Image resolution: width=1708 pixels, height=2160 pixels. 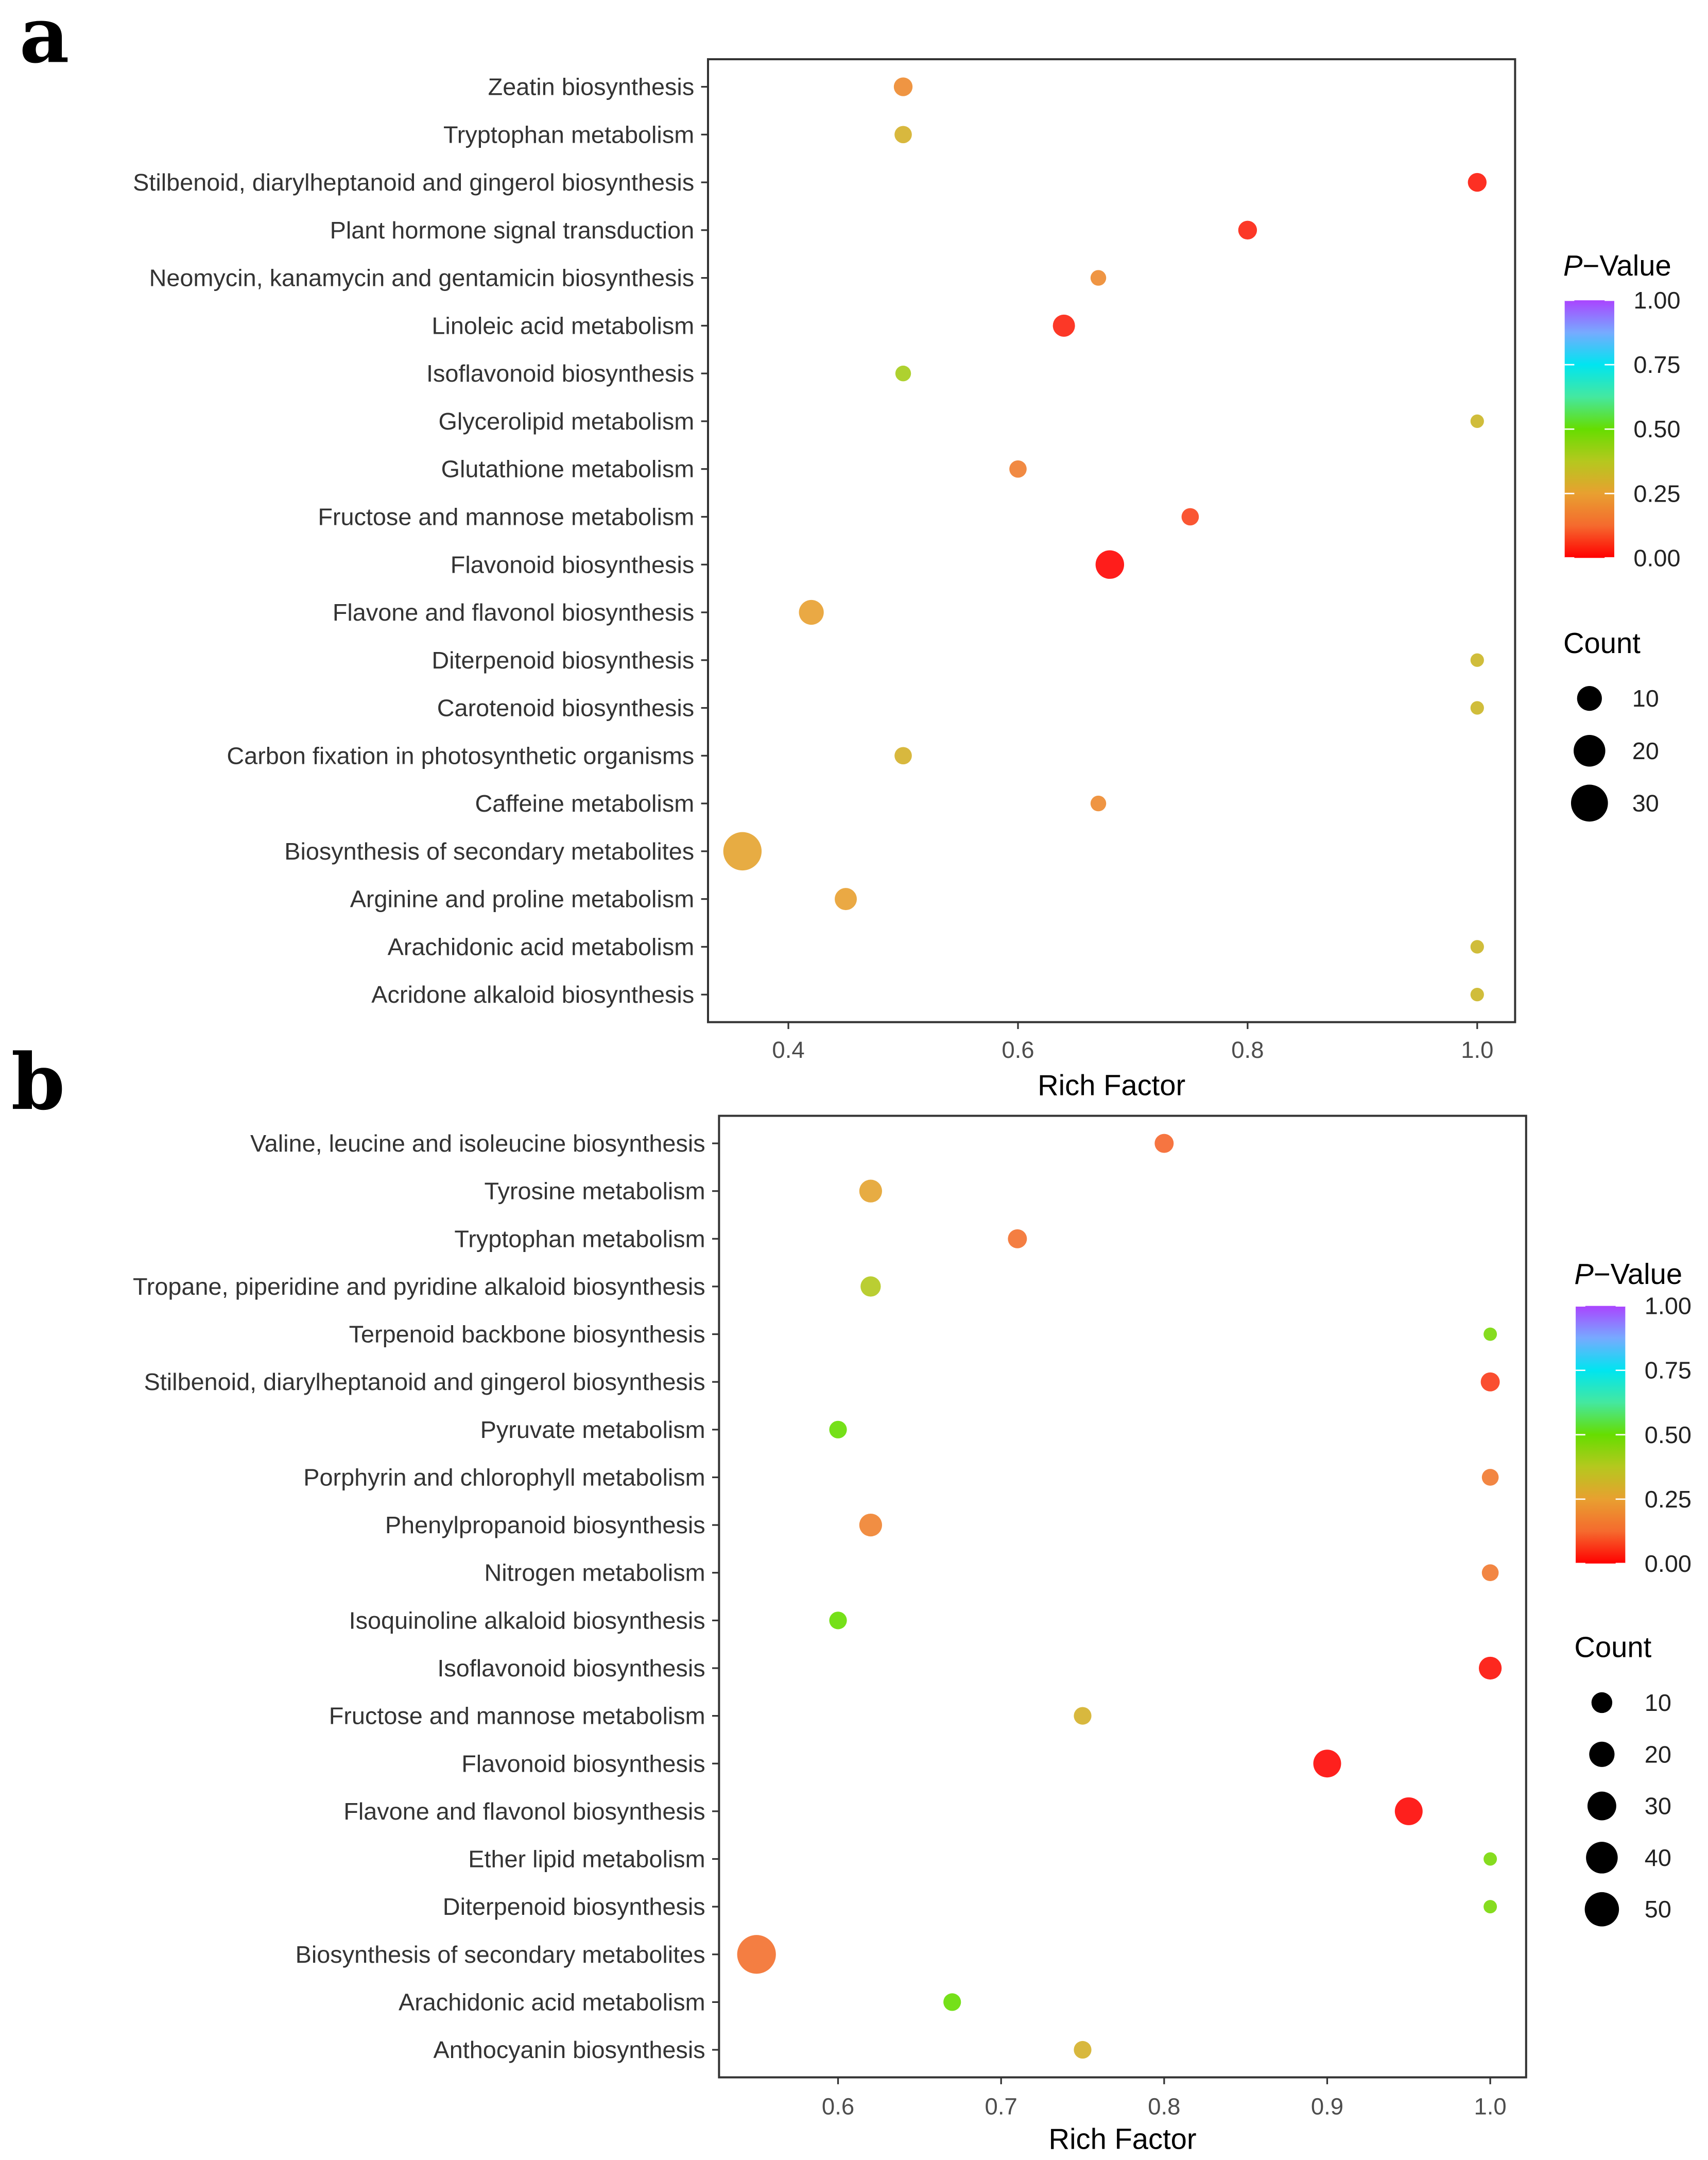 I want to click on panel-label-a: a, so click(x=45, y=40).